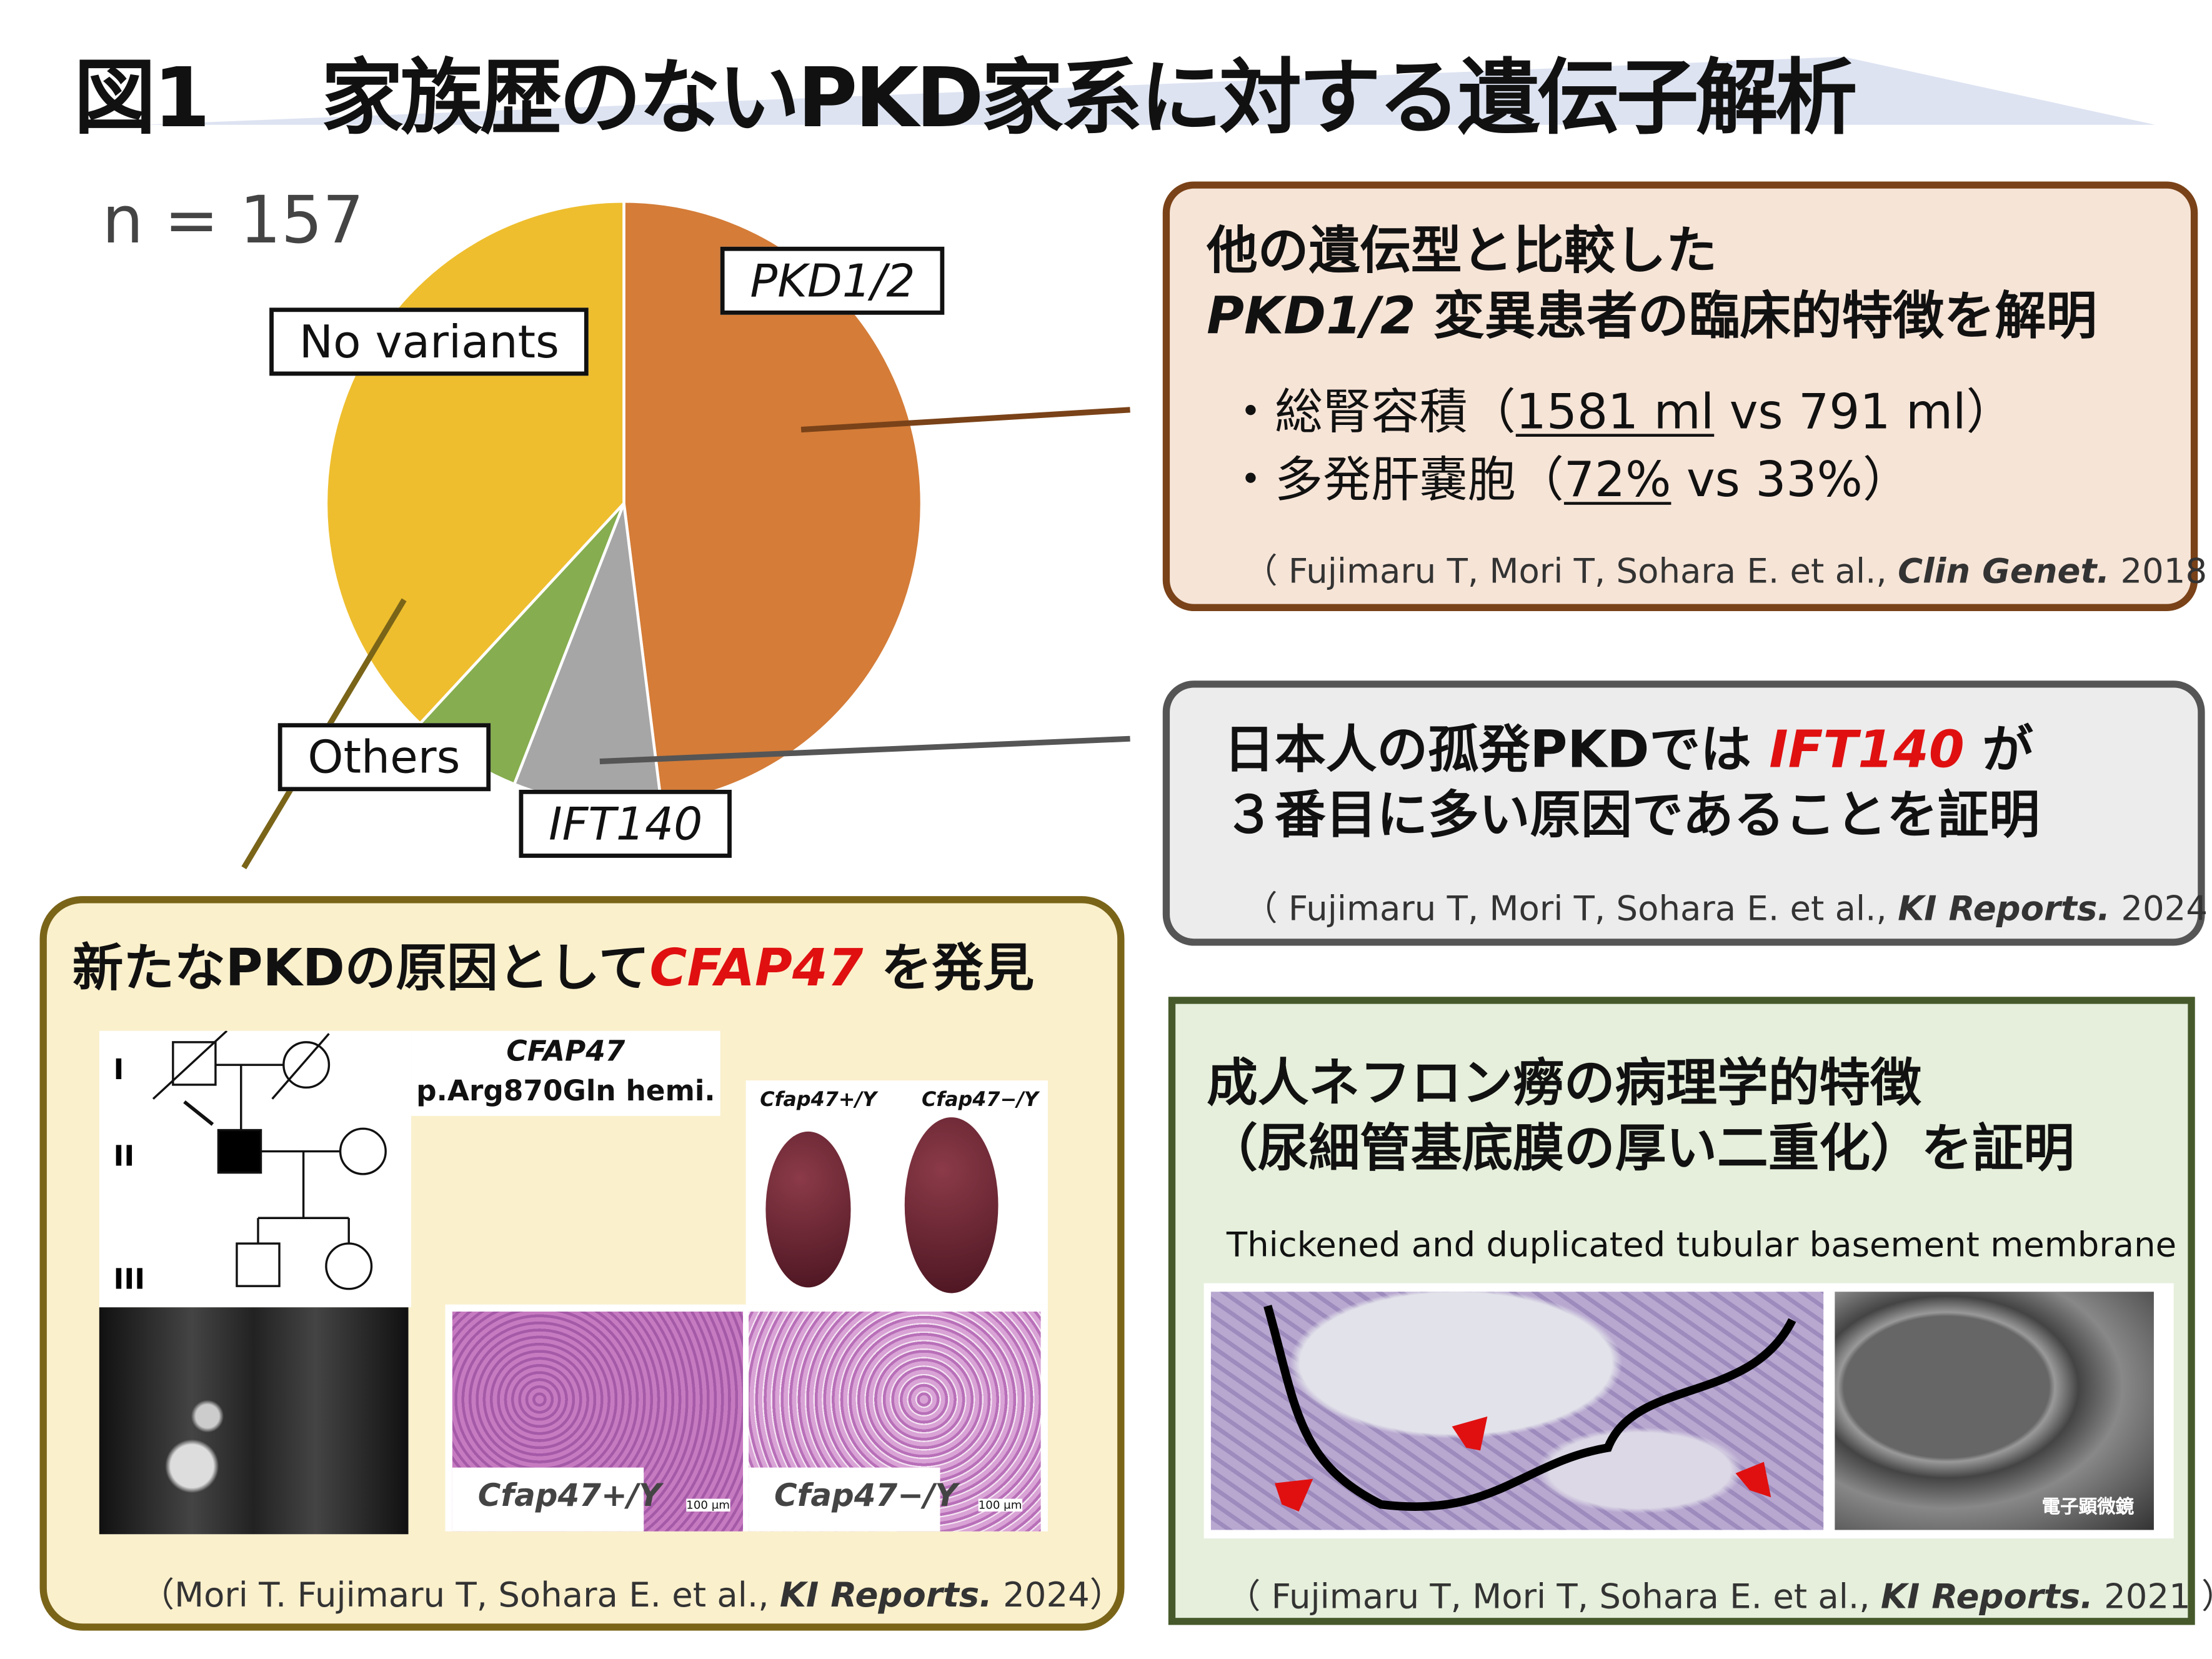 This screenshot has height=1659, width=2212. Describe the element at coordinates (2088, 1508) in the screenshot. I see `em-label: 電子顕微鏡` at that location.